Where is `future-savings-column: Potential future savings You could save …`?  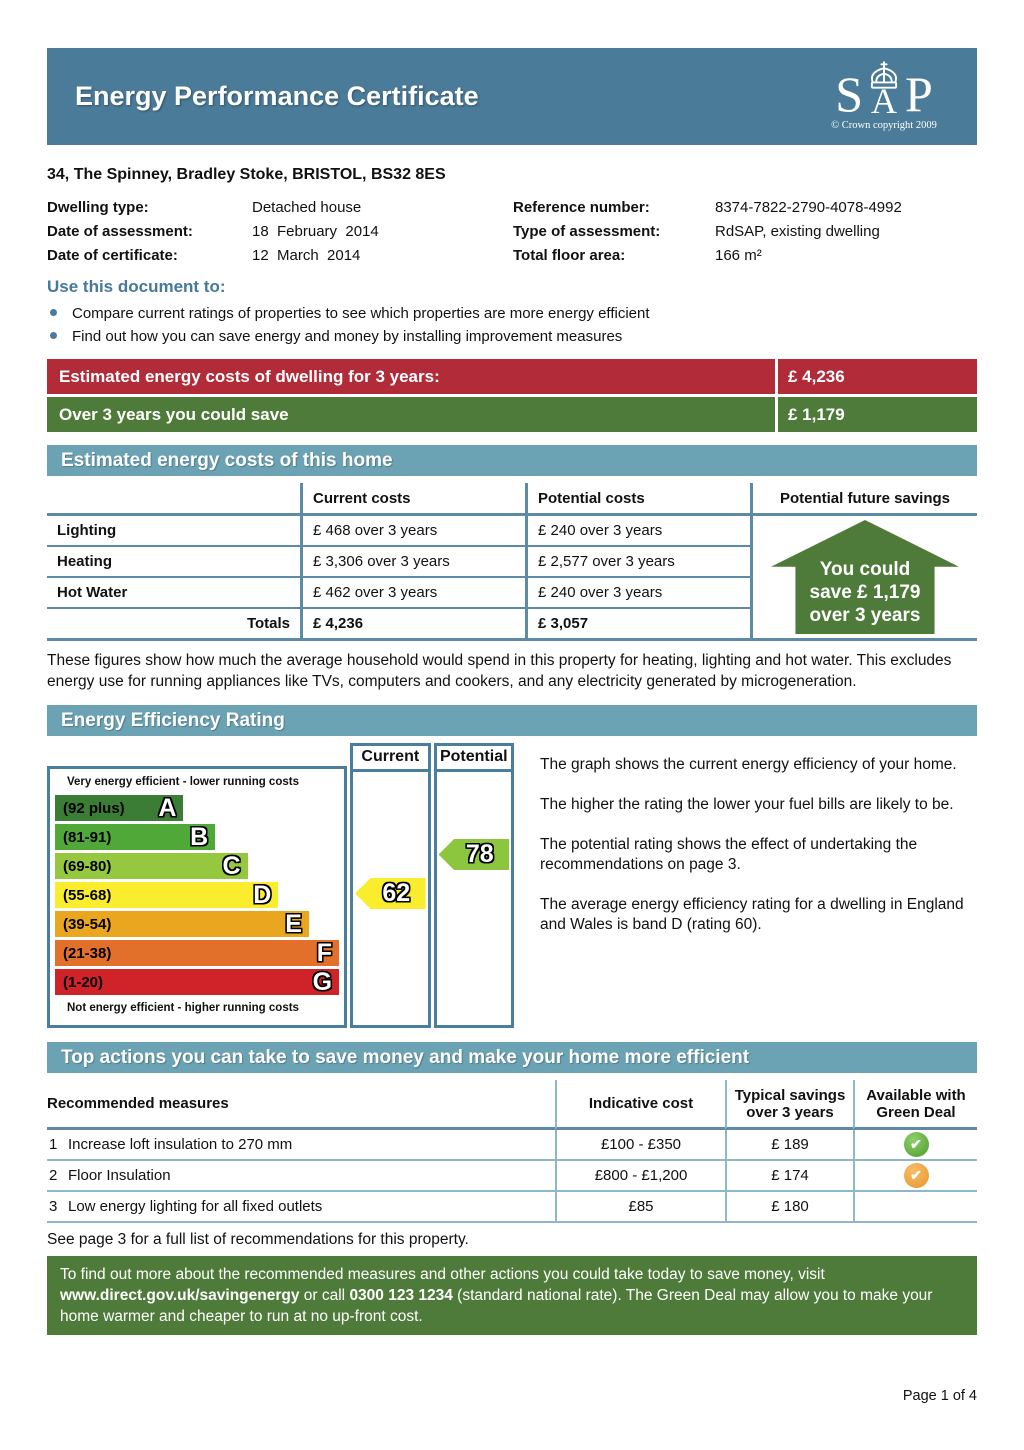 future-savings-column: Potential future savings You could save … is located at coordinates (863, 562).